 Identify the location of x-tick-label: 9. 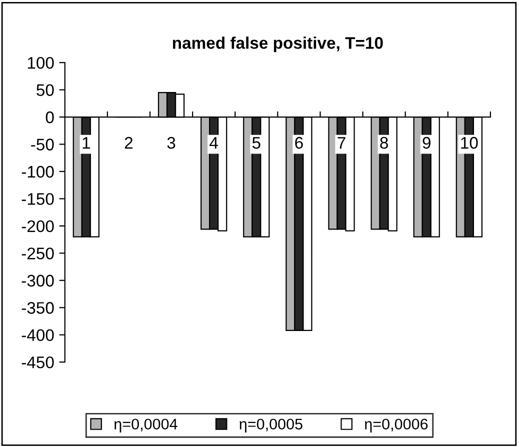
(426, 142).